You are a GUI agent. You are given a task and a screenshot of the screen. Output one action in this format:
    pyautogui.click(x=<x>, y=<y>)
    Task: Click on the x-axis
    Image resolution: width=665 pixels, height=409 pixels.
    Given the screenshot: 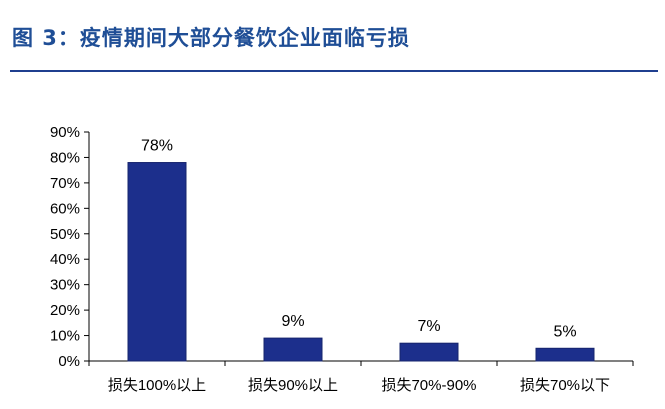 What is the action you would take?
    pyautogui.click(x=361, y=363)
    